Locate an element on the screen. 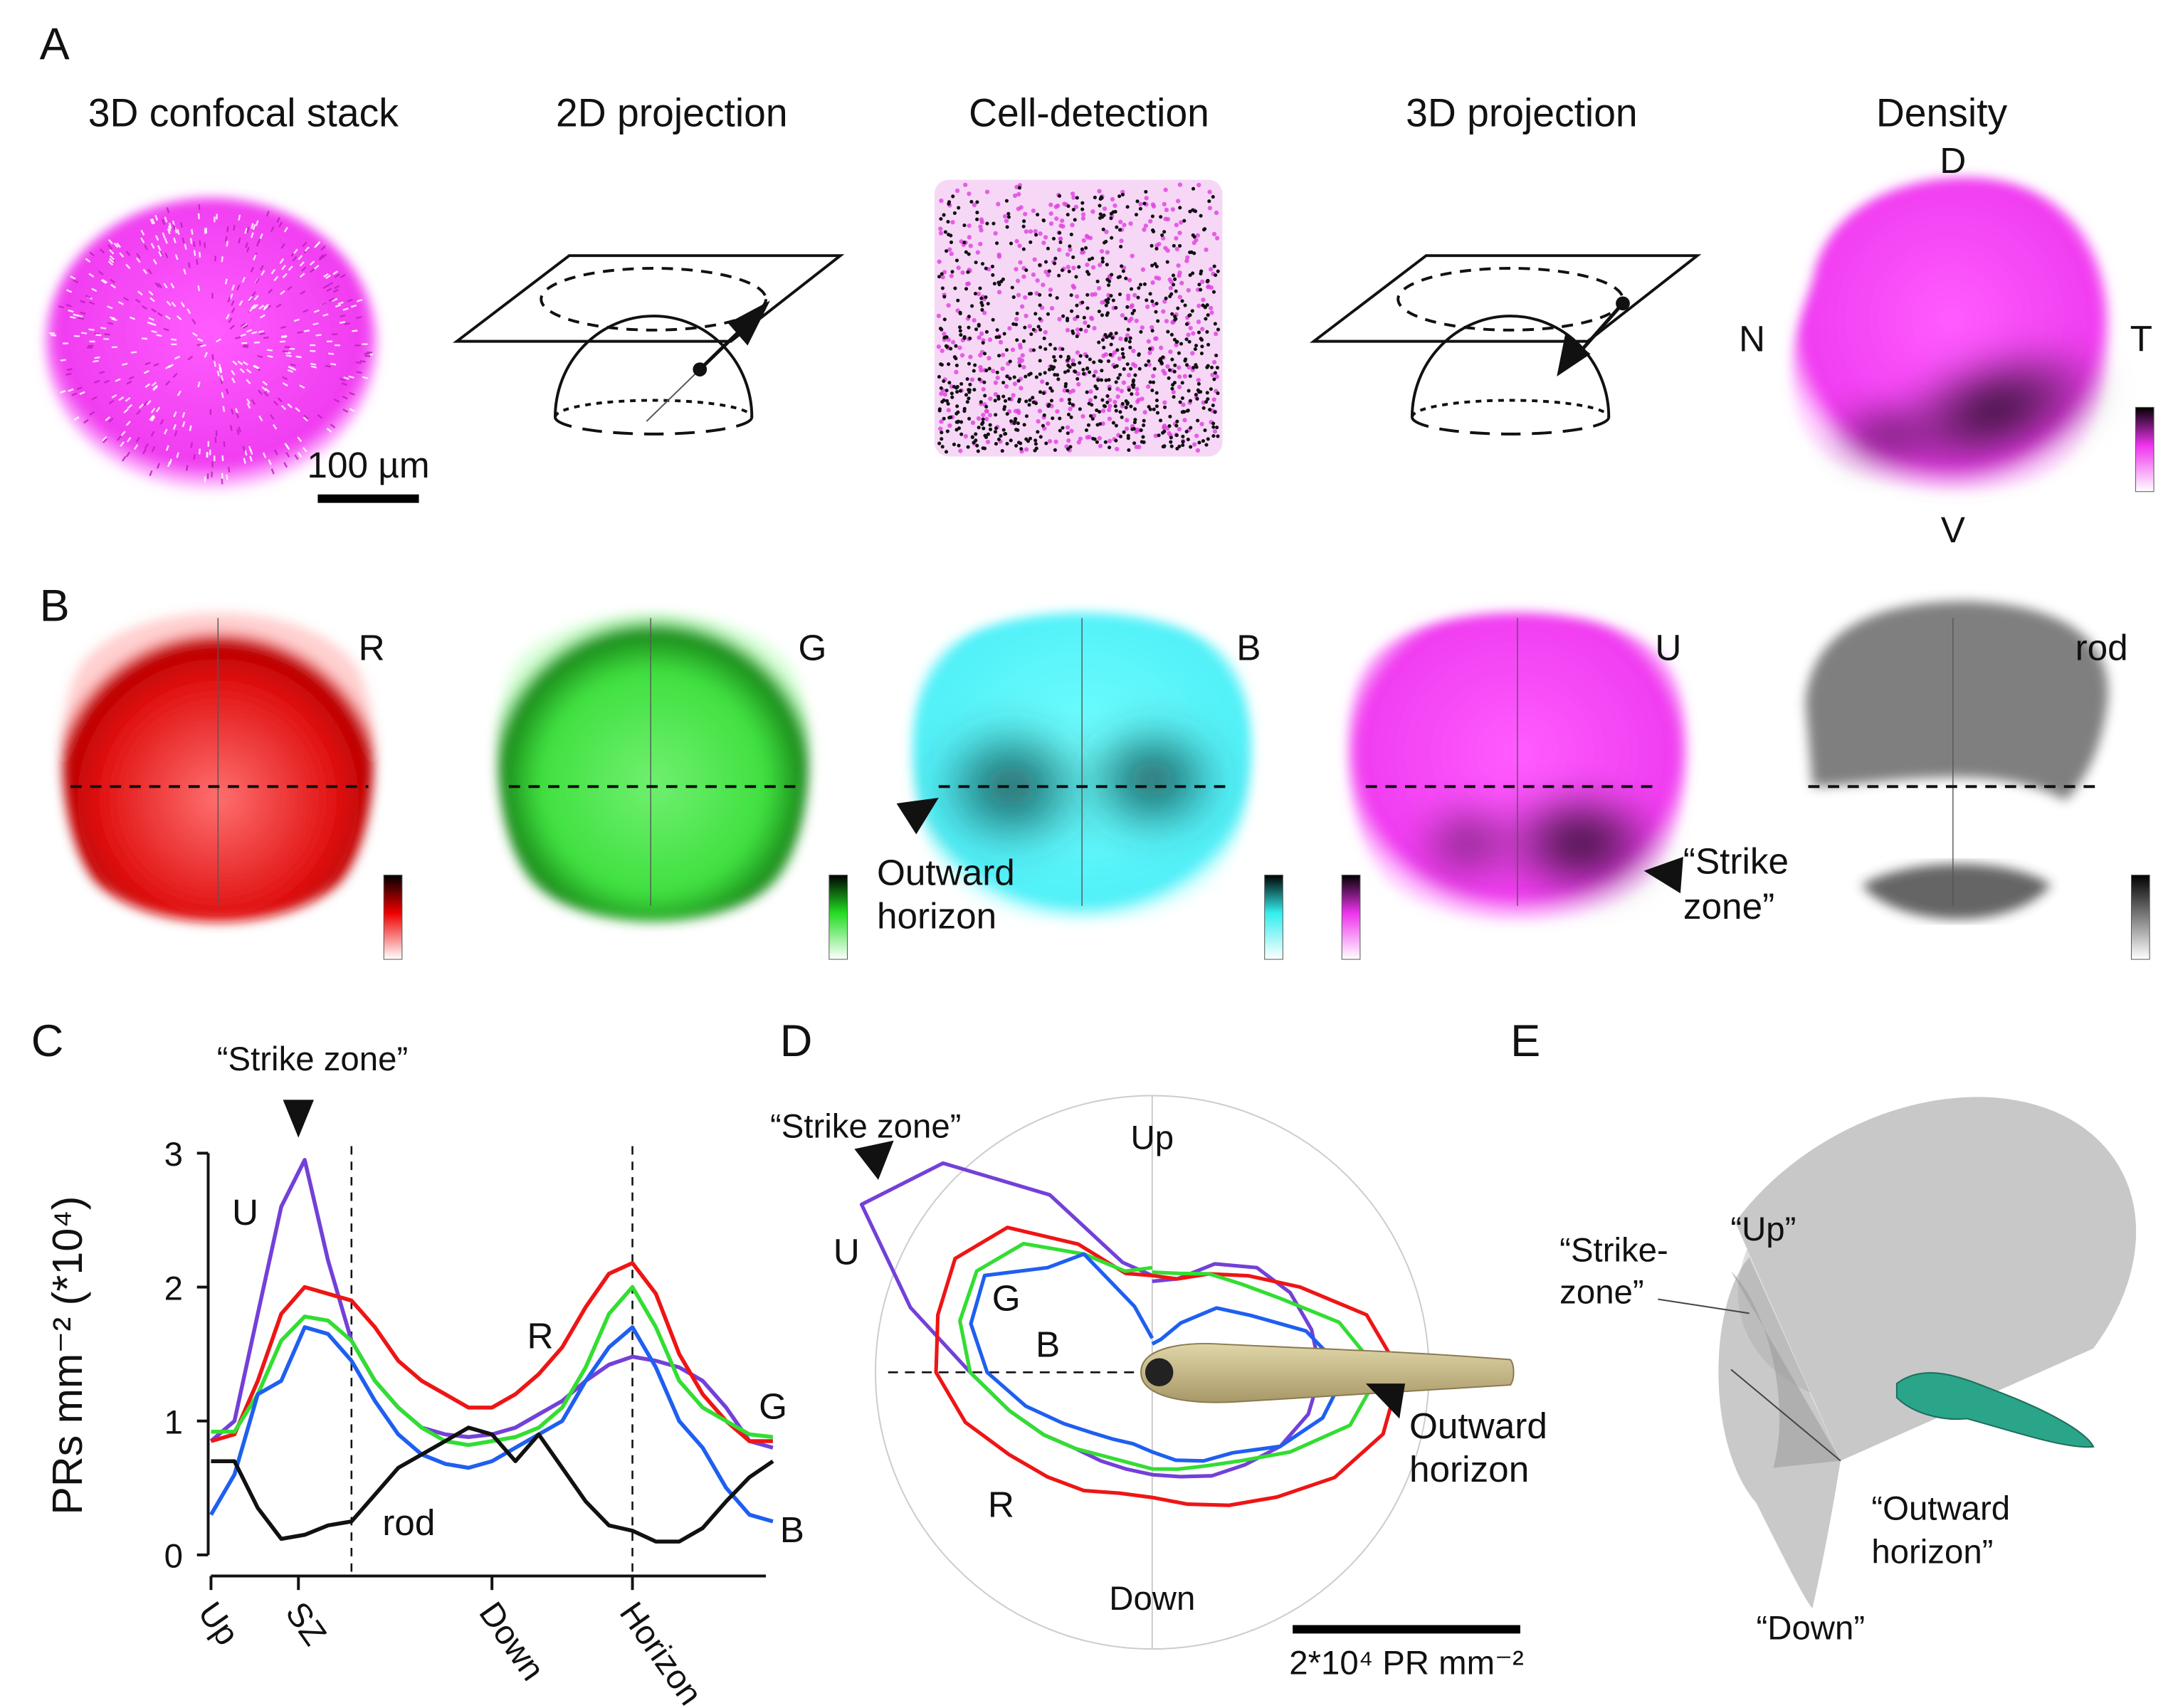 The width and height of the screenshot is (2178, 1708). x-tick-label: SZ is located at coordinates (306, 1624).